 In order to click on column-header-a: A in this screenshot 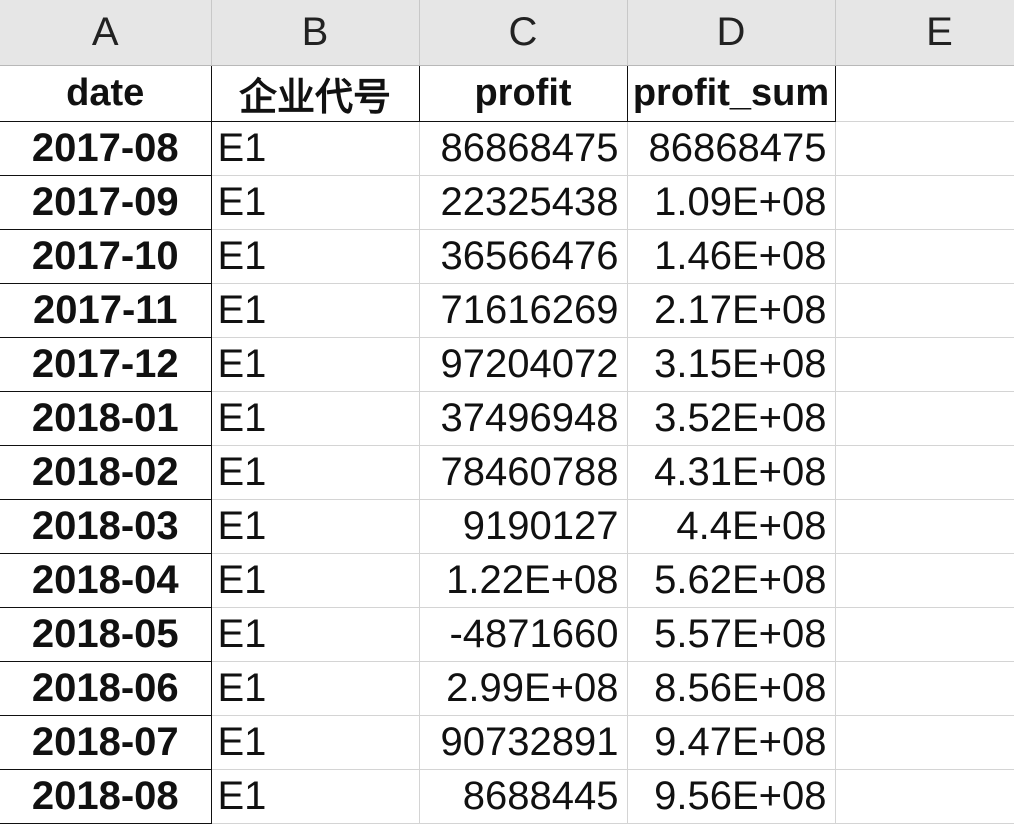, I will do `click(106, 33)`.